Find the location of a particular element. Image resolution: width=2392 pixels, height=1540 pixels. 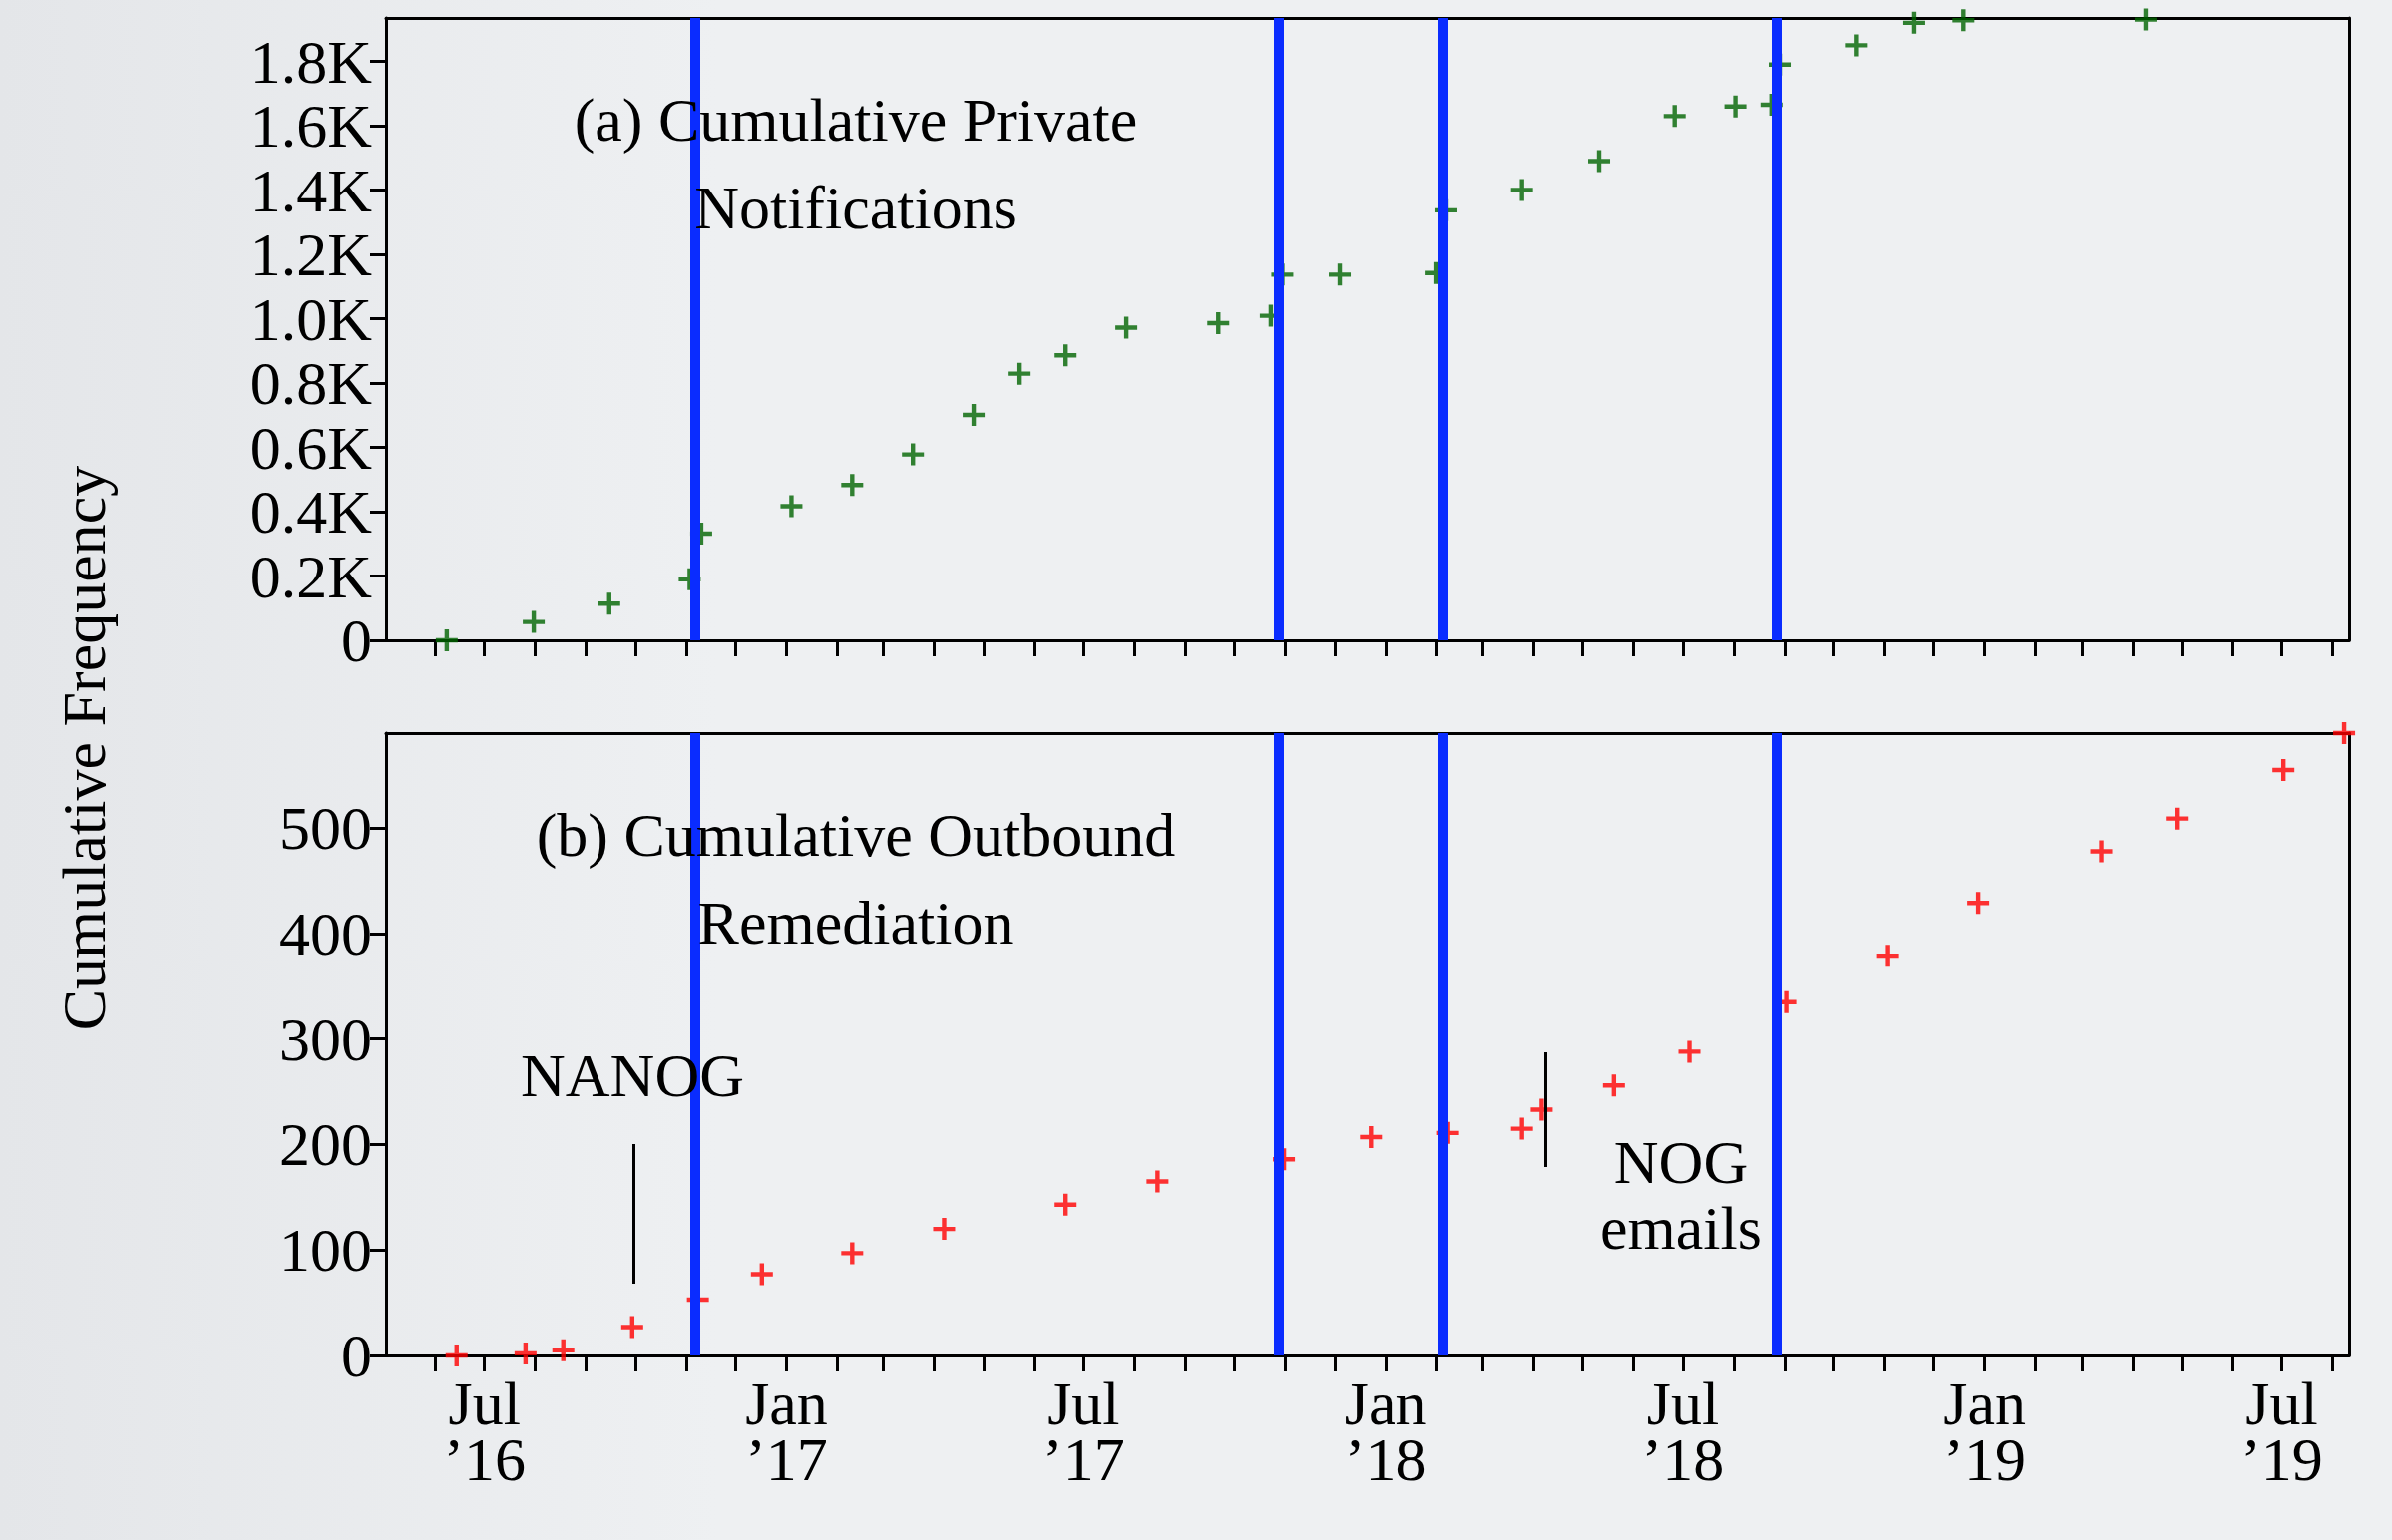

annotation: NOG emails is located at coordinates (1681, 1195).